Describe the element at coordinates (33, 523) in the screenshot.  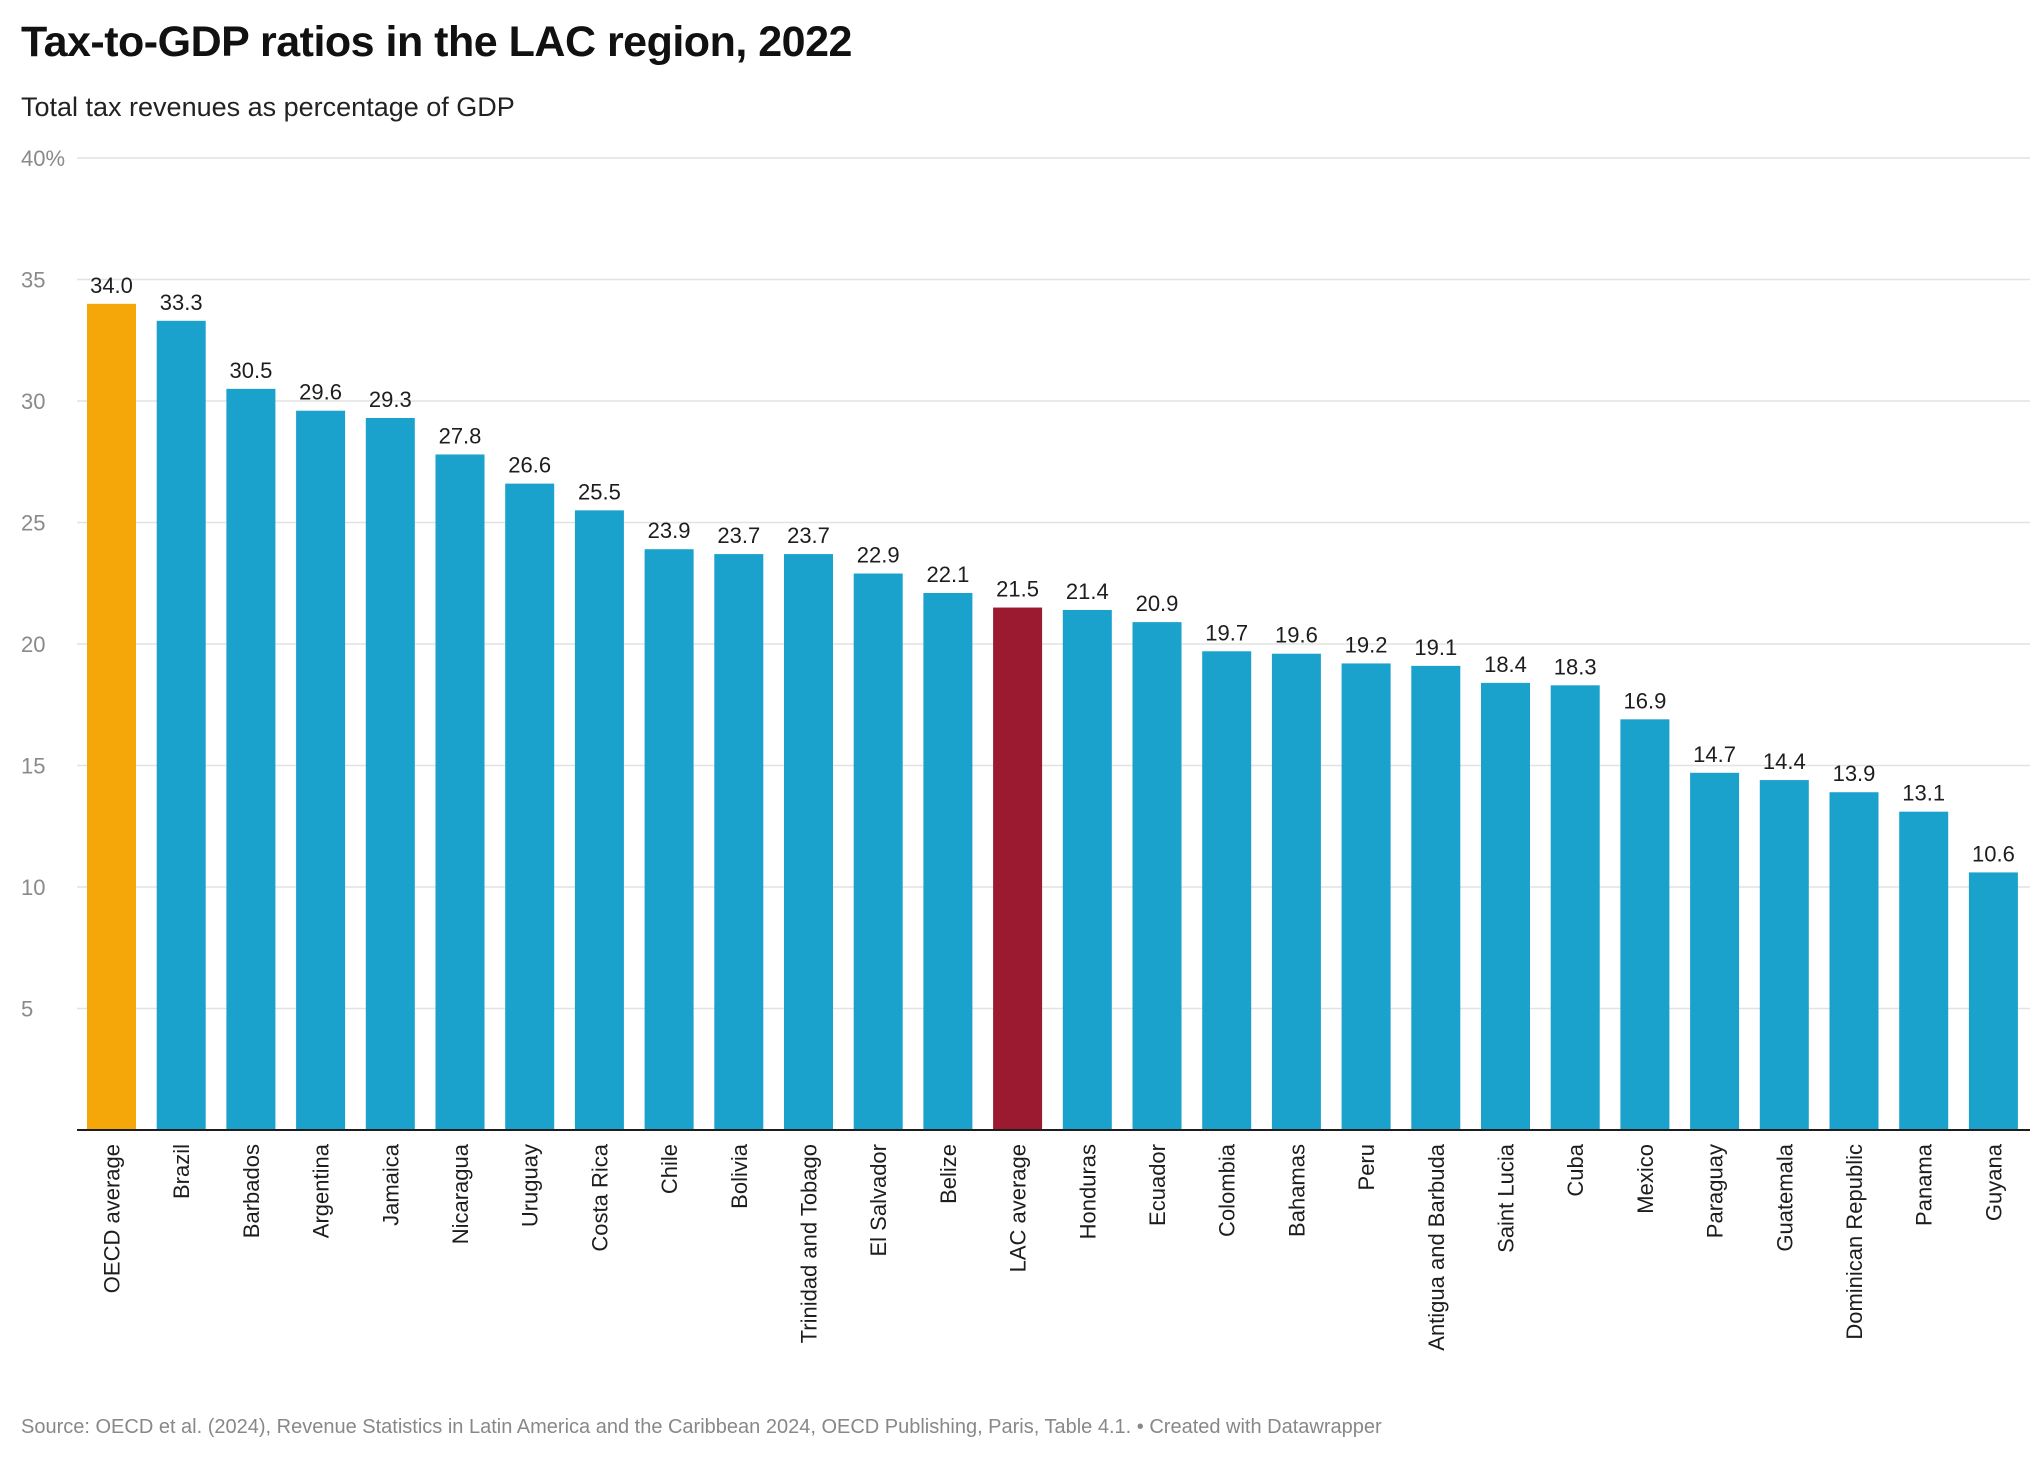
I see `y-tick-label: 25` at that location.